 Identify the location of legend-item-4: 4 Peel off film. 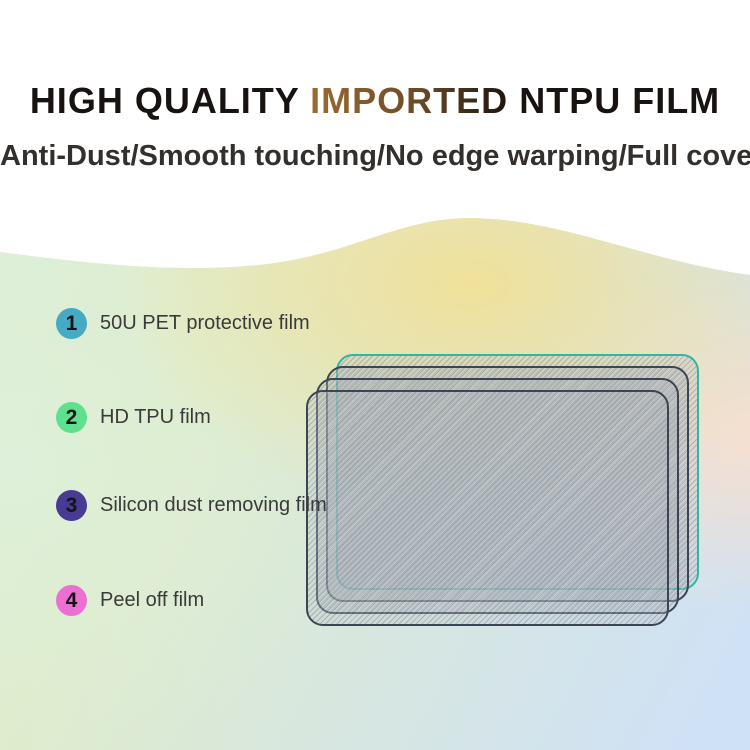
(130, 600).